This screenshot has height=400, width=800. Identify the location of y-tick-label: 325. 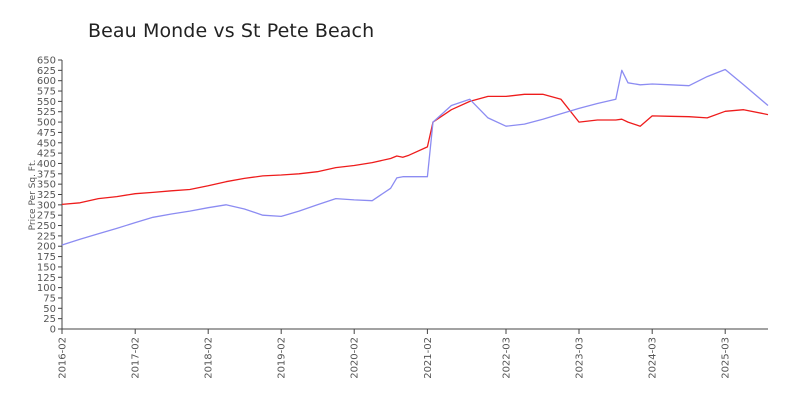
(46, 195).